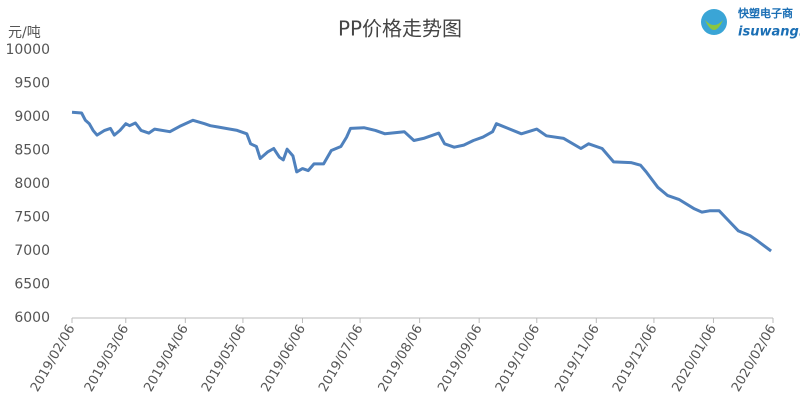 This screenshot has width=800, height=401. I want to click on chart-title: PP价格走势图, so click(400, 29).